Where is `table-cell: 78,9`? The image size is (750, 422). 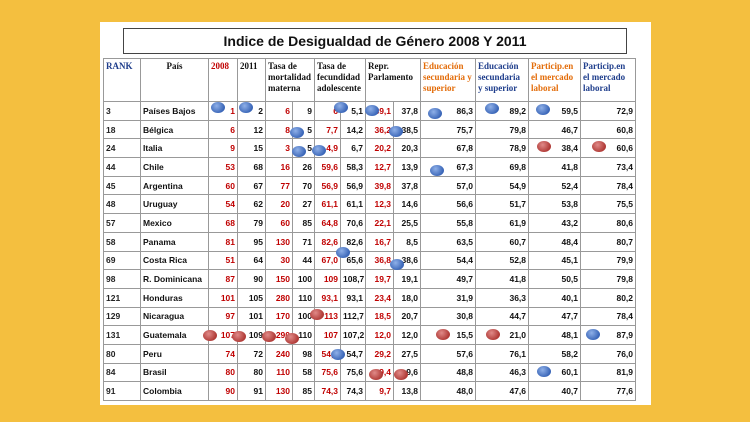 table-cell: 78,9 is located at coordinates (502, 148).